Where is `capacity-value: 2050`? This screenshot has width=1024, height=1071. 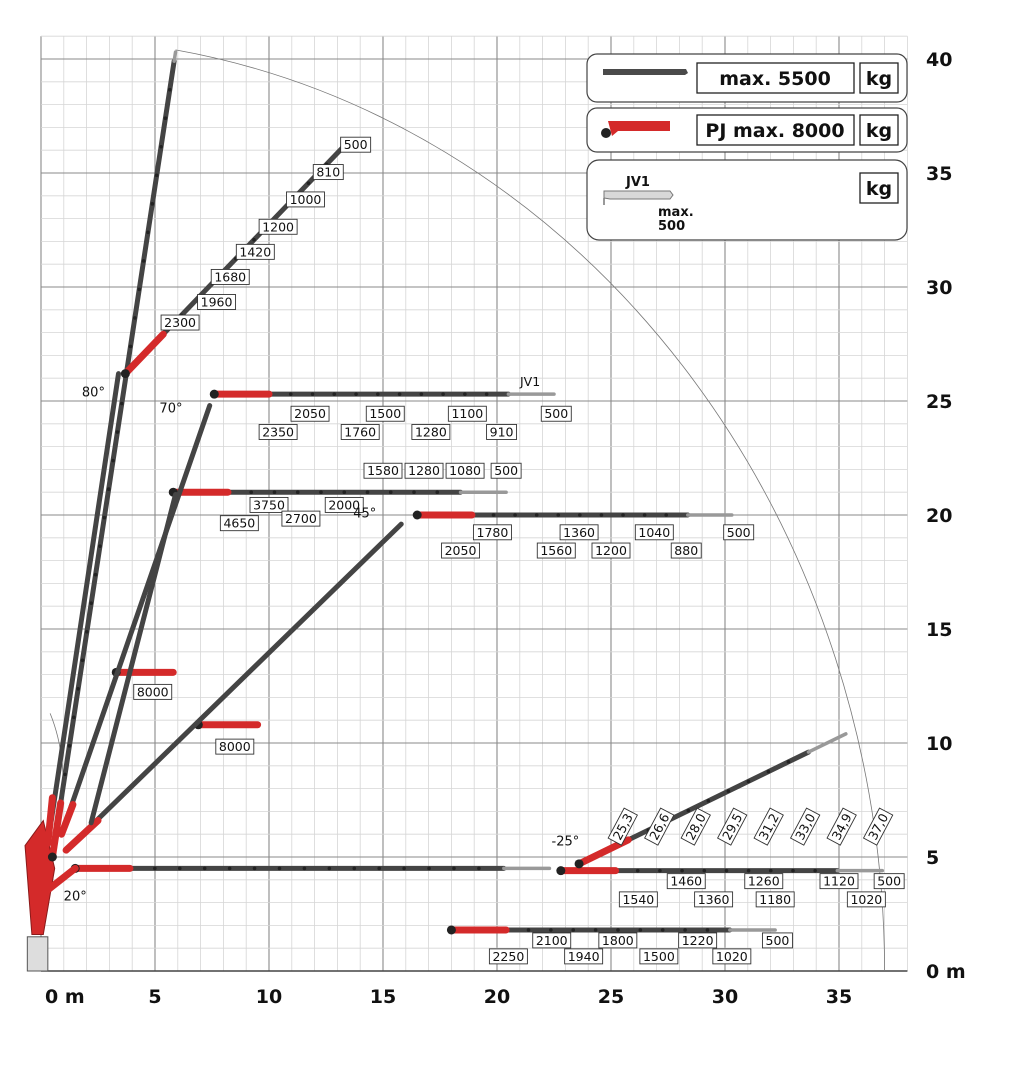
capacity-value: 2050 is located at coordinates (310, 413).